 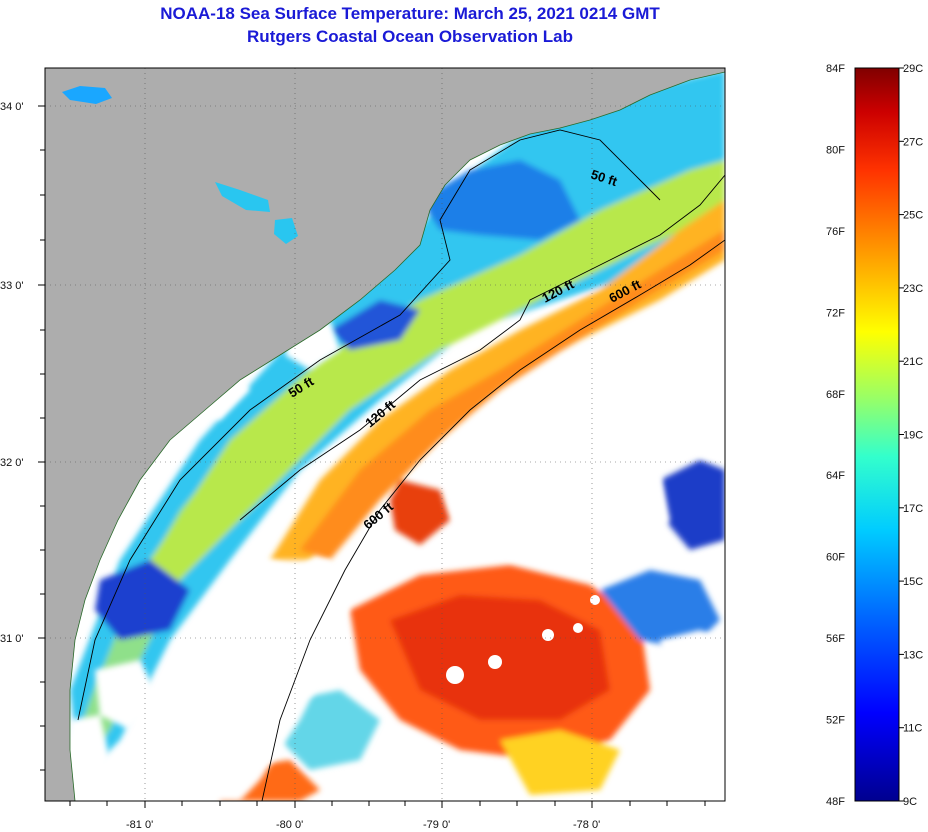 I want to click on colorbar-celsius-scale: 29C 27C 25C 23C 21C 19C 17C 15C 13C 11C 9C, so click(x=911, y=435).